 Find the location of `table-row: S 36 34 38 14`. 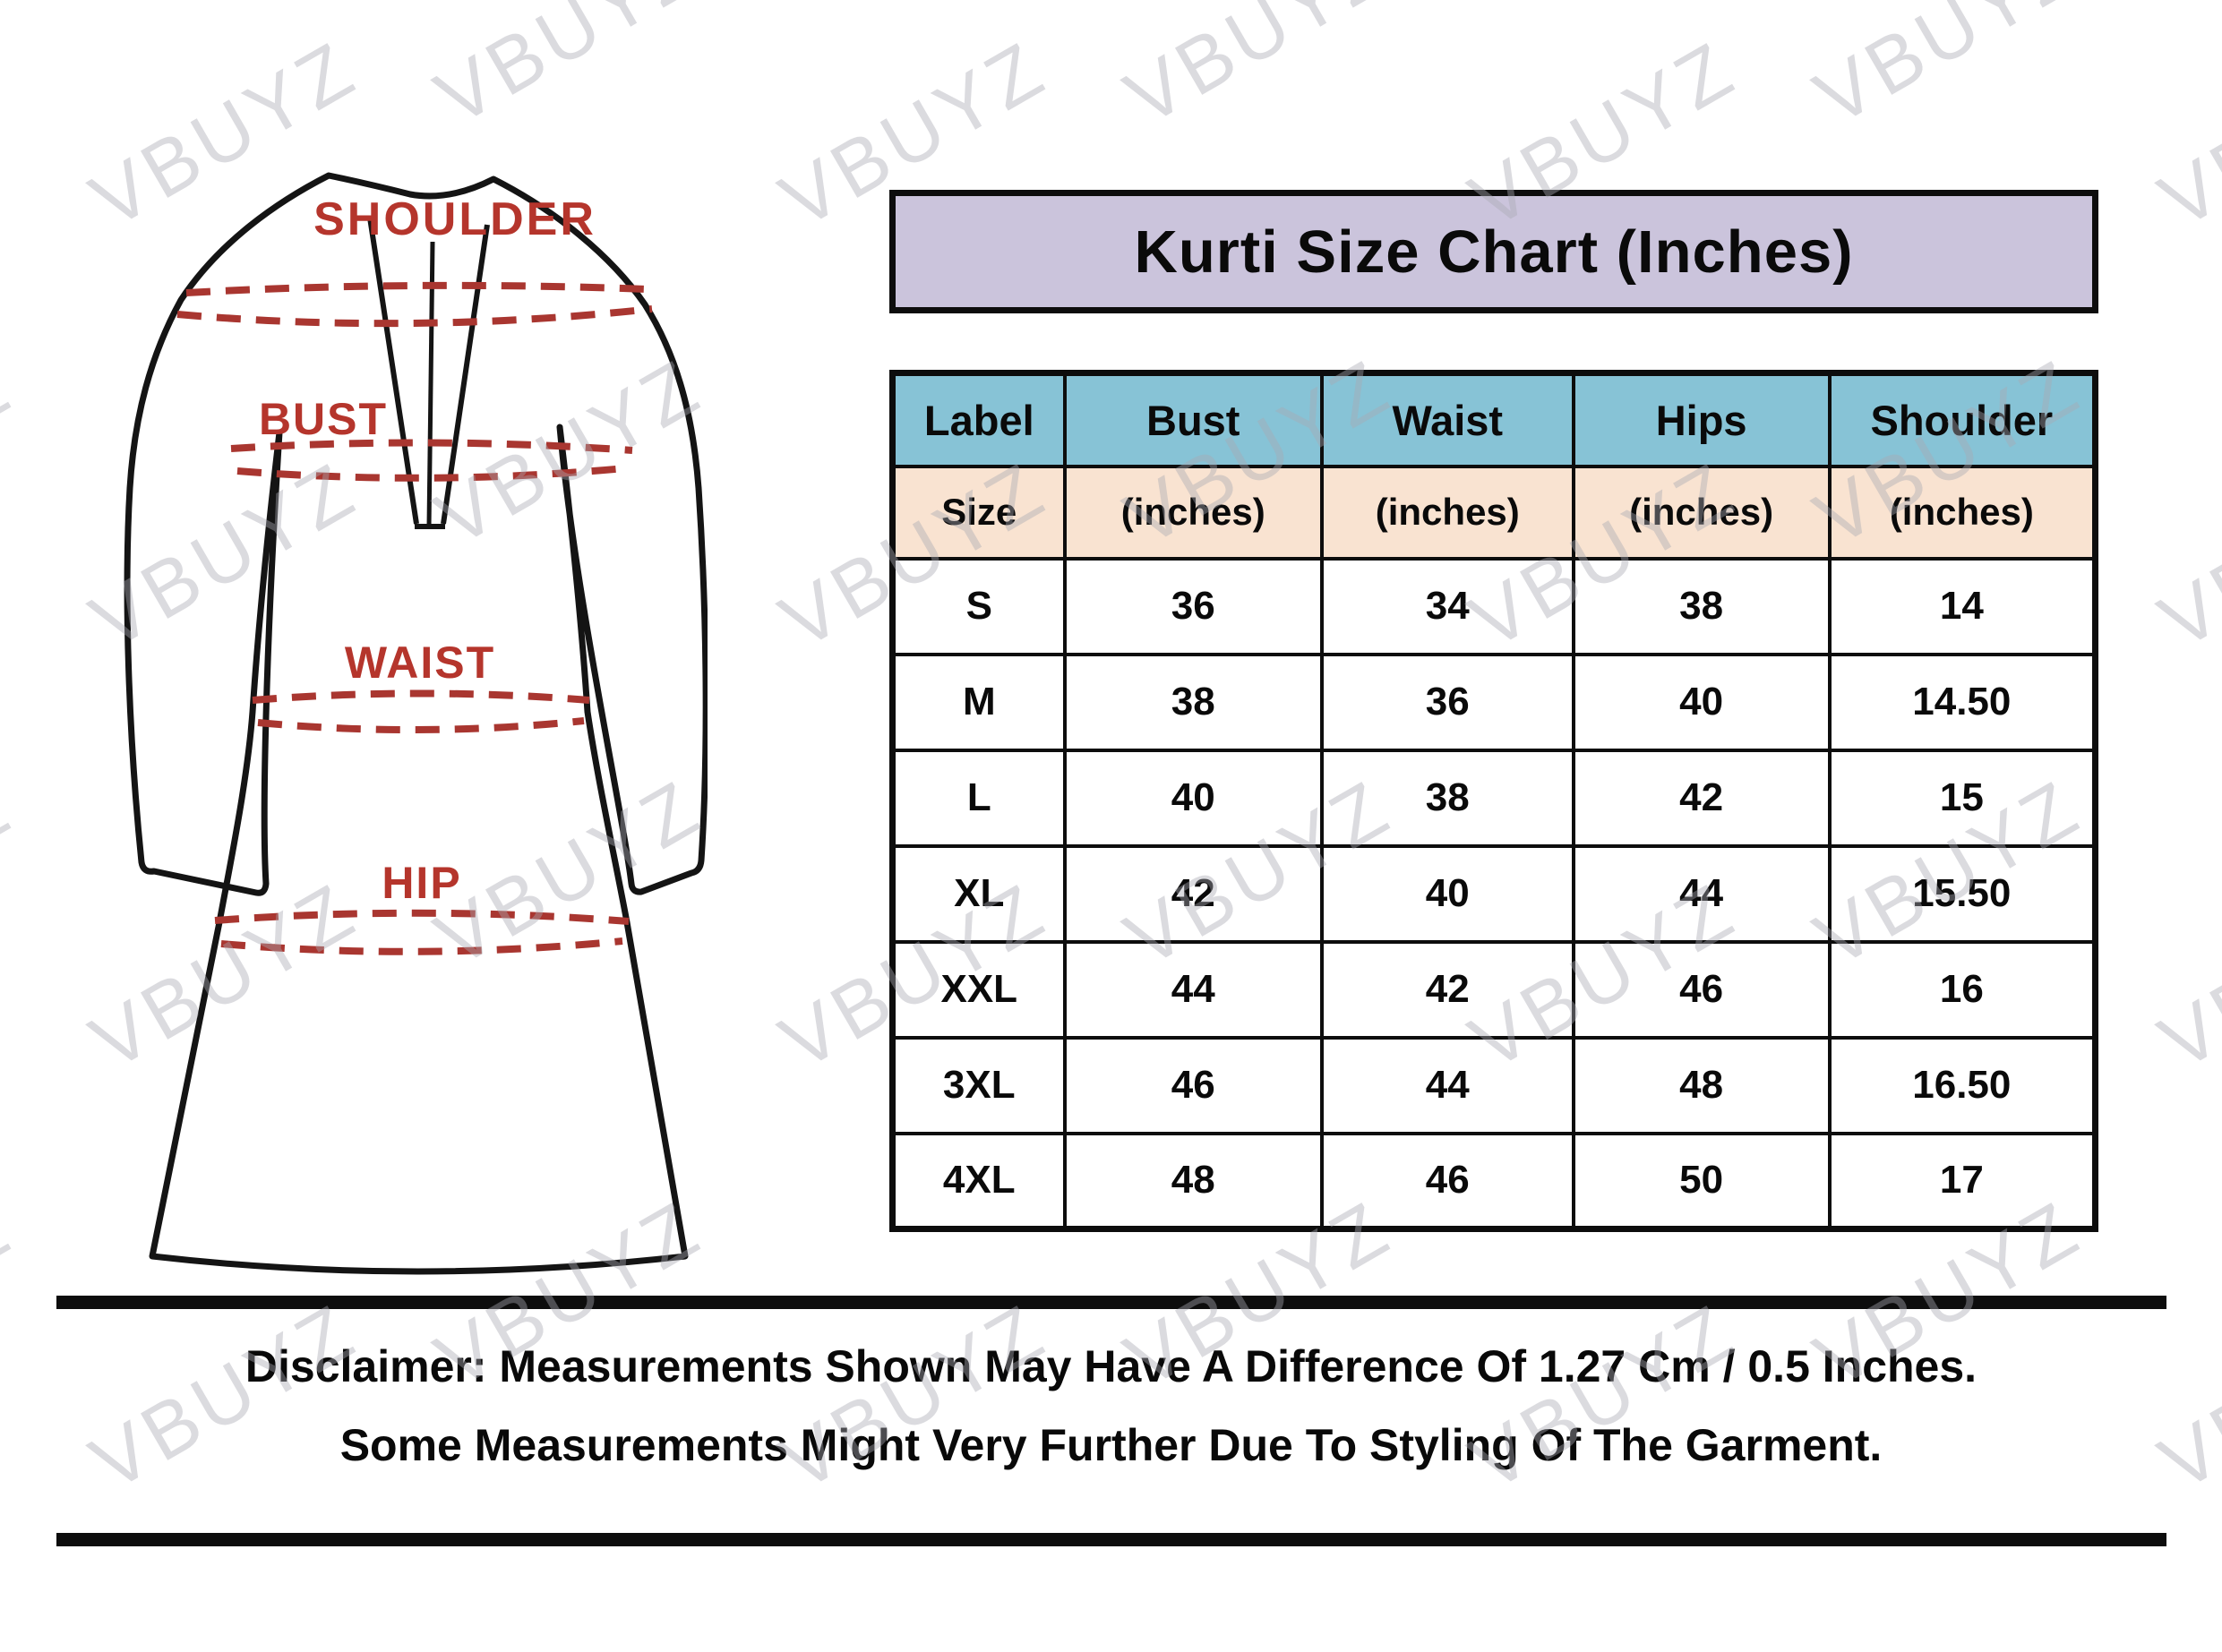

table-row: S 36 34 38 14 is located at coordinates (1494, 606).